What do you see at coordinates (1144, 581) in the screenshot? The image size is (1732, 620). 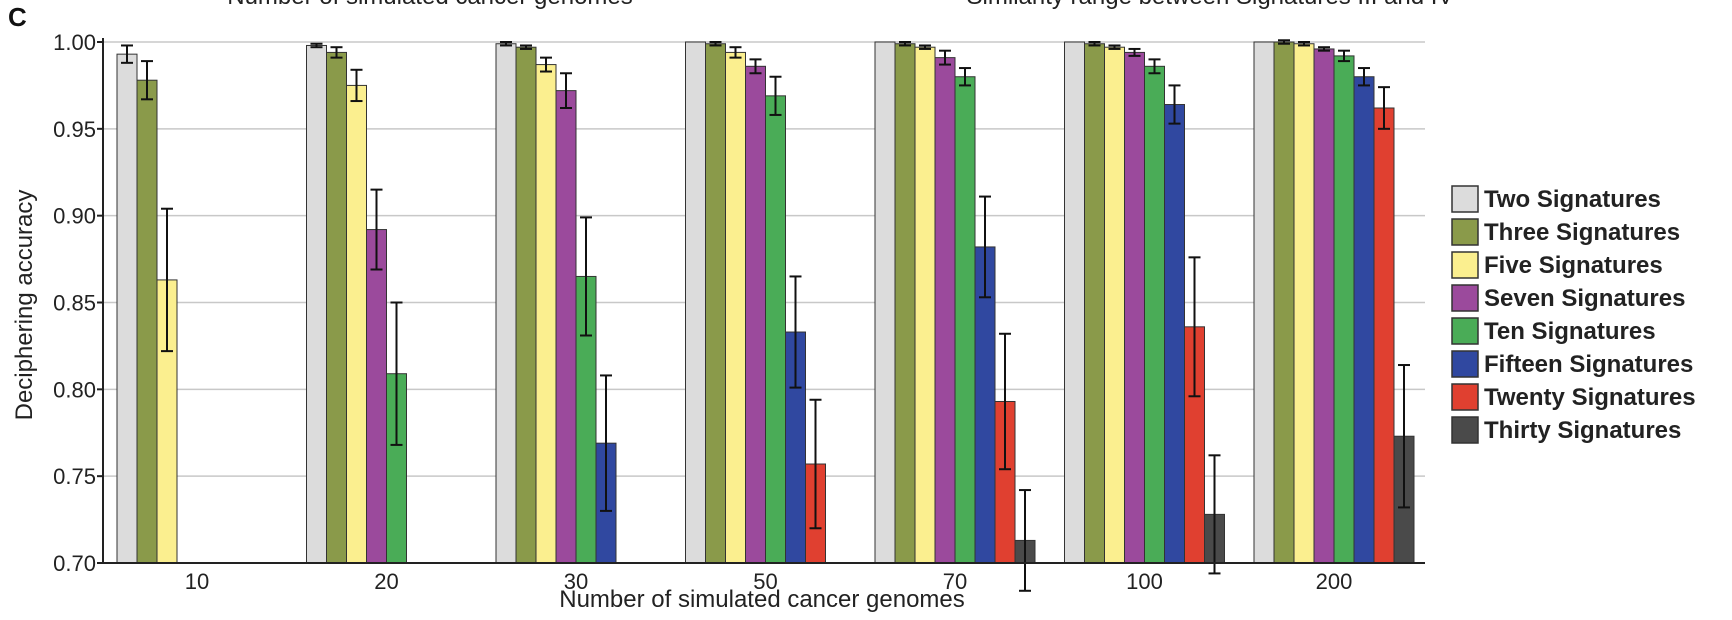 I see `x-tick-label: 100` at bounding box center [1144, 581].